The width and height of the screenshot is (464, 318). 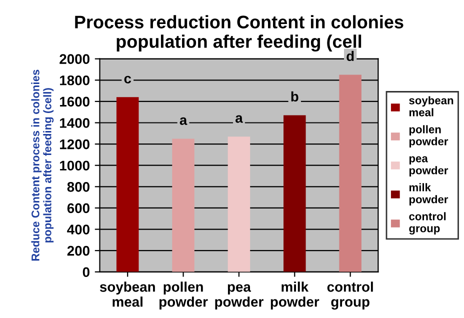 I want to click on y-tick-label: 1000, so click(x=75, y=165).